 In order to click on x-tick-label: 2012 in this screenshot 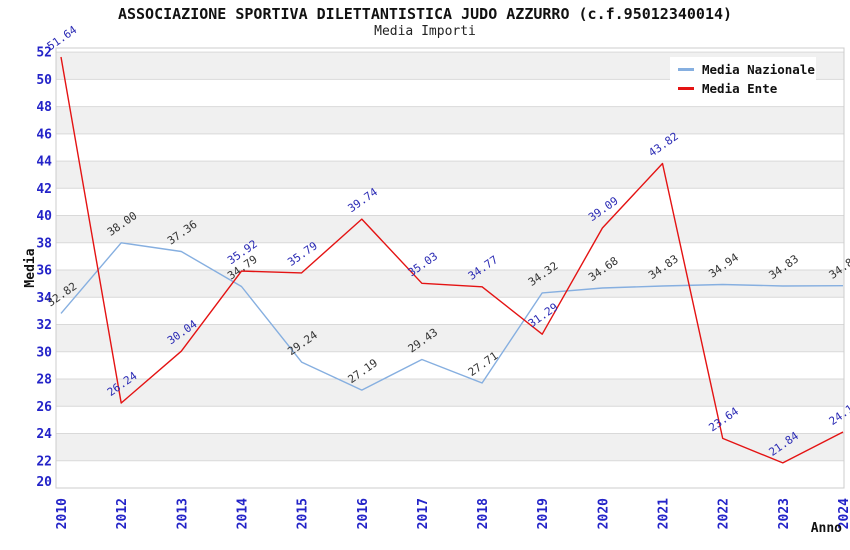, I will do `click(122, 513)`.